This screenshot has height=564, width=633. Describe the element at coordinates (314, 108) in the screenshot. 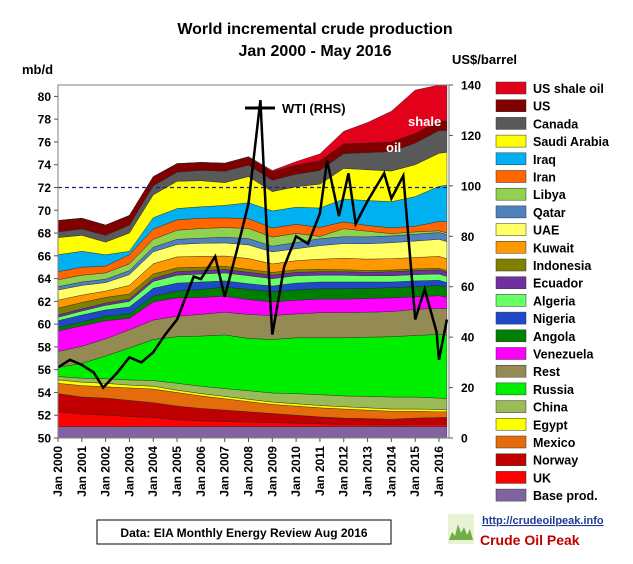

I see `wti-legend-label: WTI (RHS)` at that location.